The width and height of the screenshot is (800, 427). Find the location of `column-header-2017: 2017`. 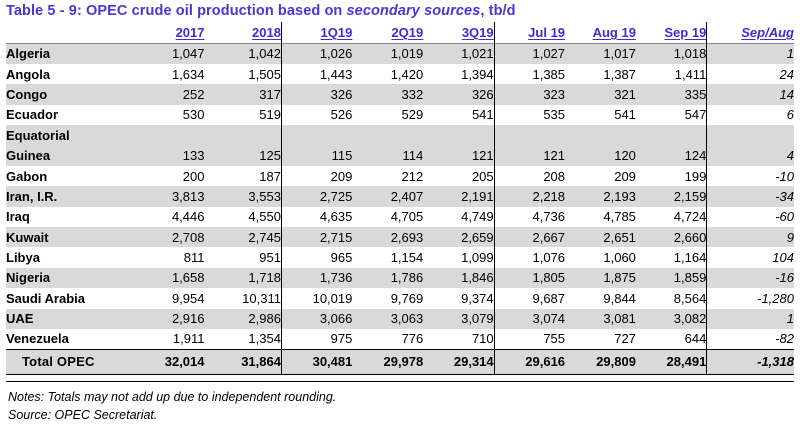

column-header-2017: 2017 is located at coordinates (190, 32).